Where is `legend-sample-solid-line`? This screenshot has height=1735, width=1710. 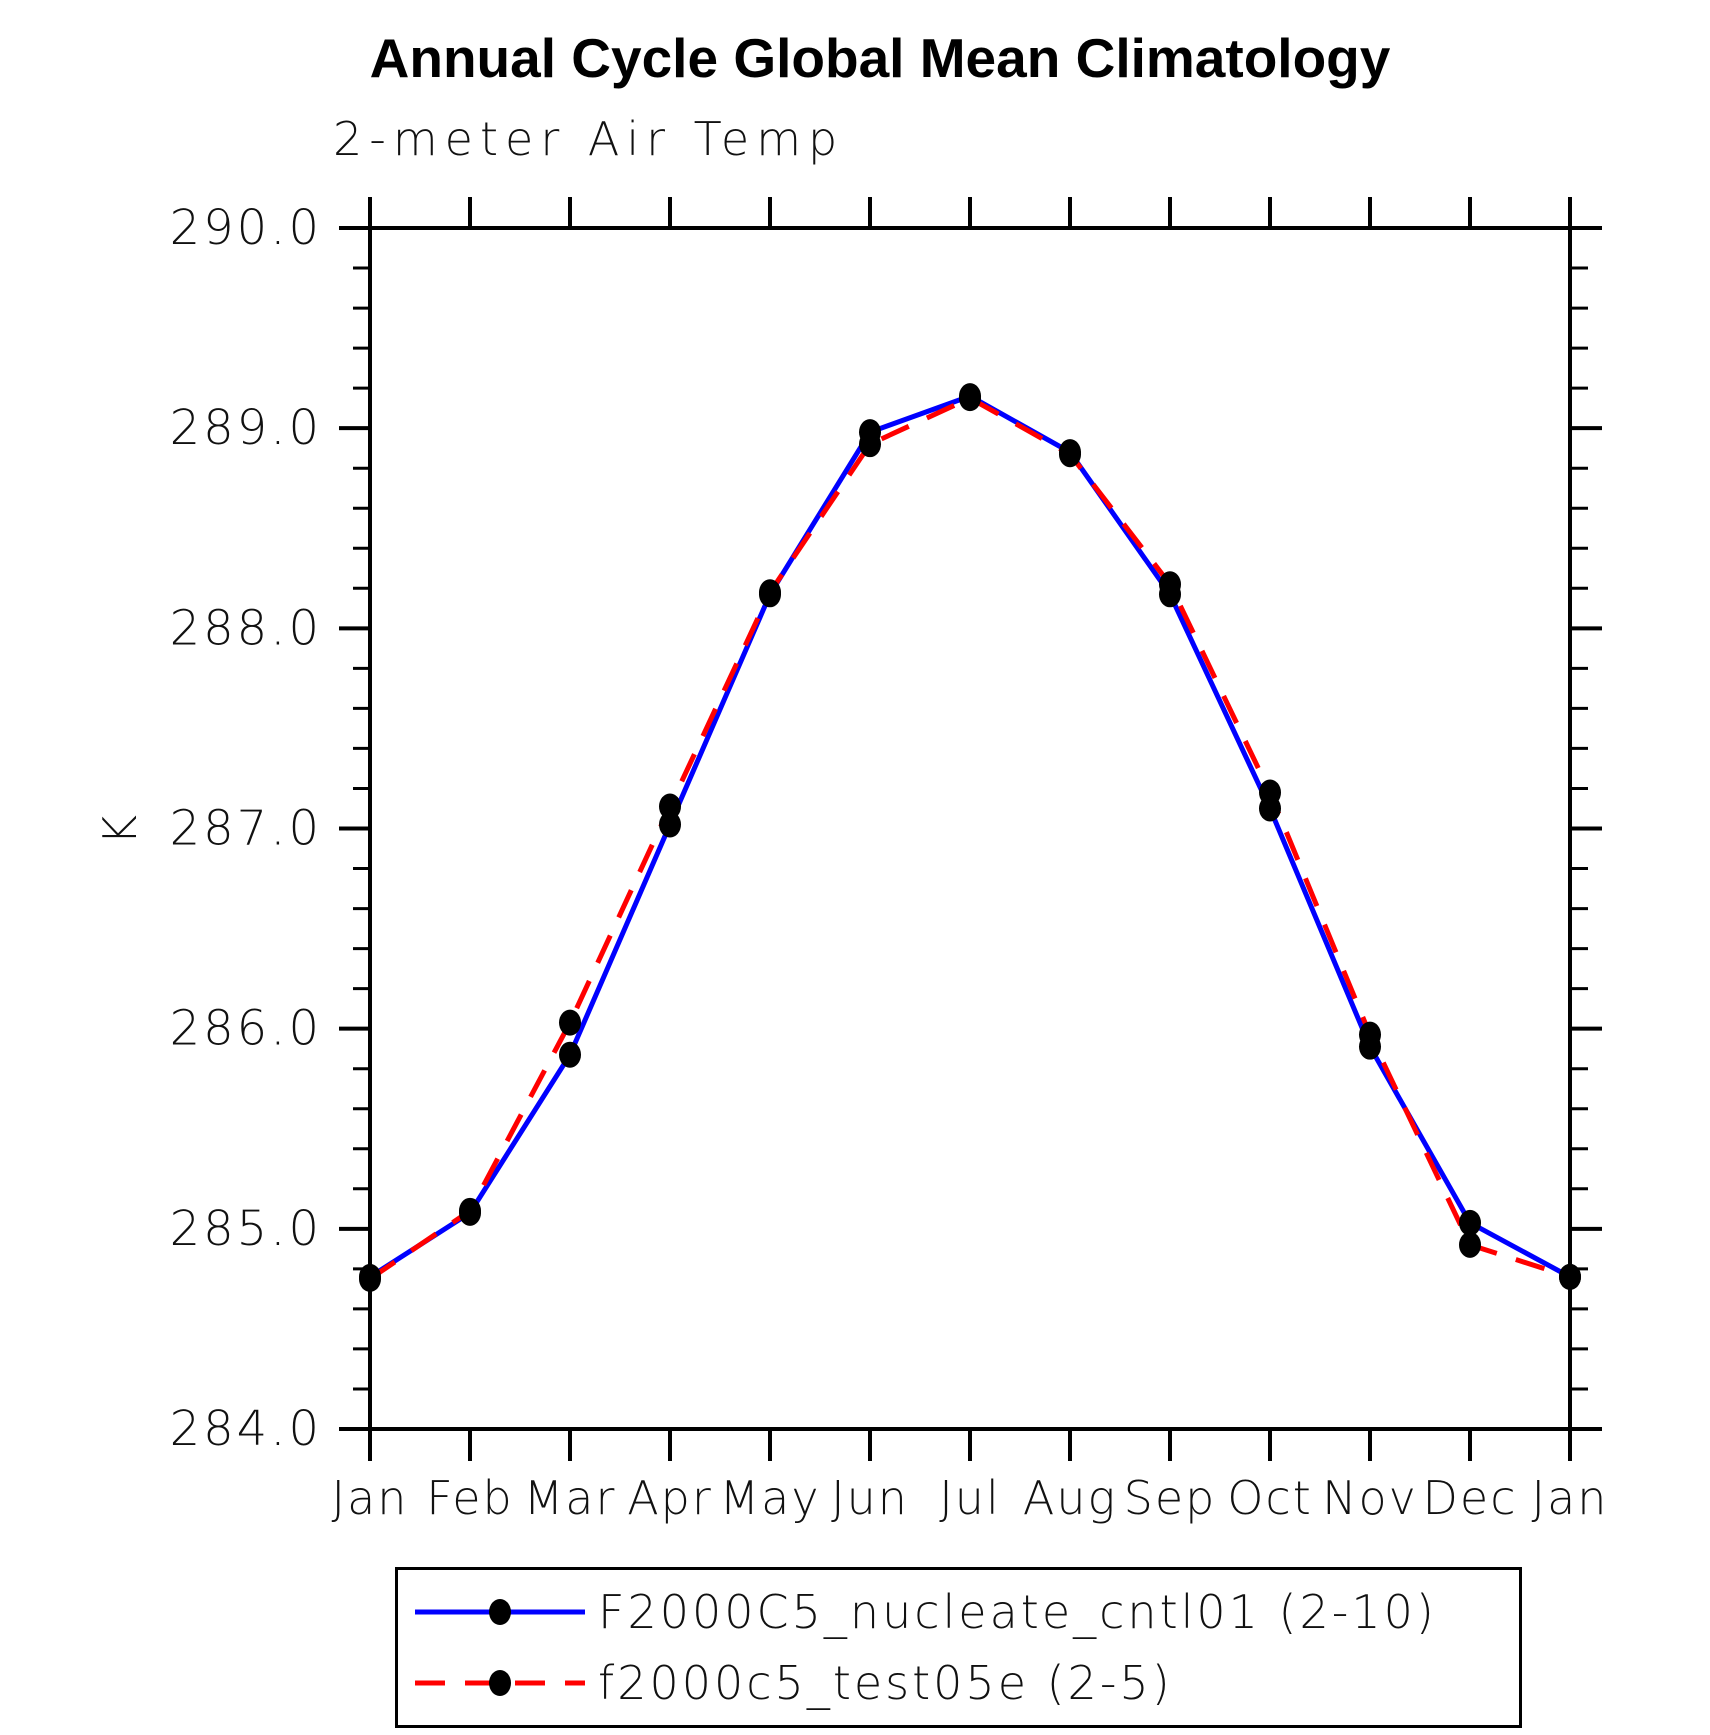
legend-sample-solid-line is located at coordinates (500, 1611).